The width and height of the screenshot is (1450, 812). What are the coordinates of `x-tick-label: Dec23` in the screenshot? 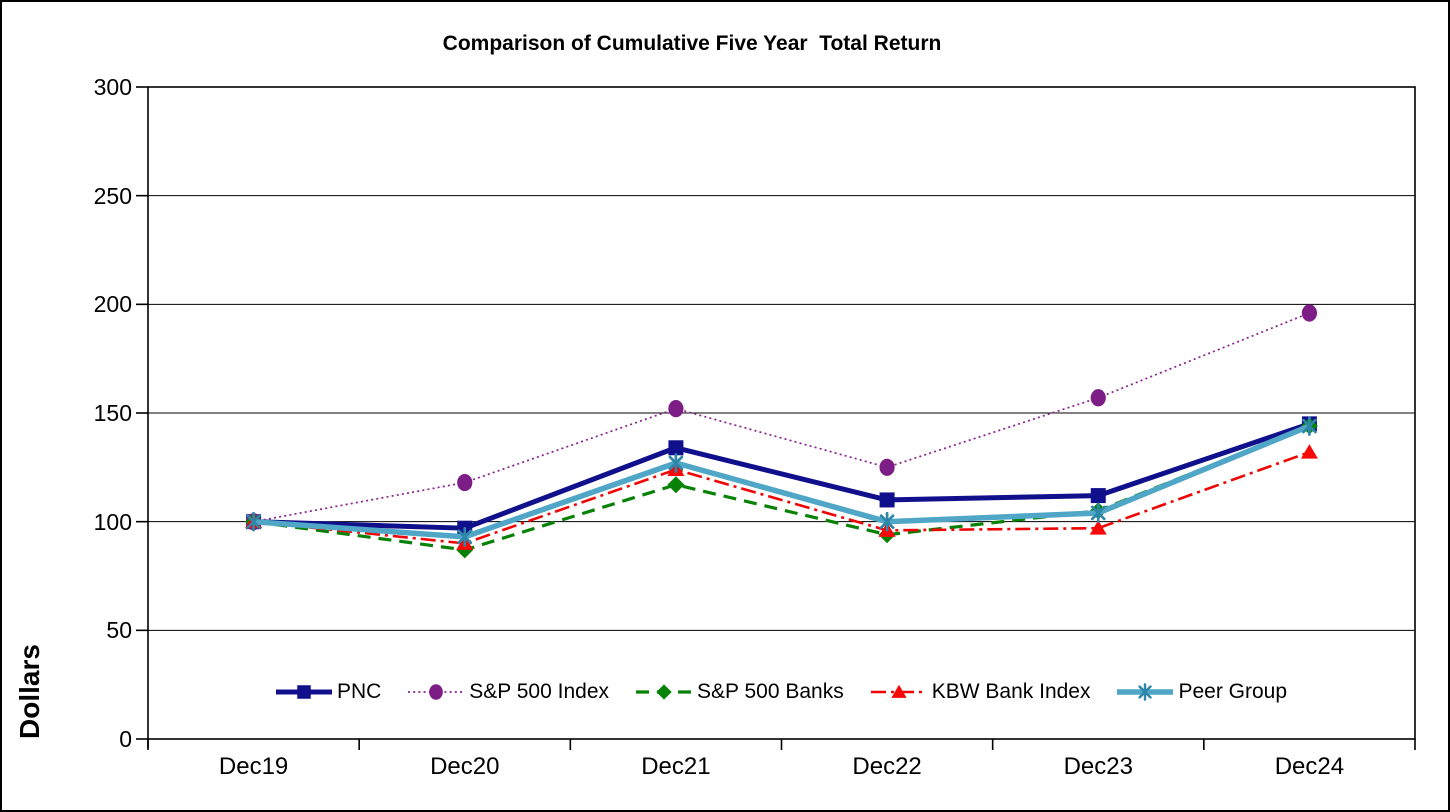 It's located at (1098, 766).